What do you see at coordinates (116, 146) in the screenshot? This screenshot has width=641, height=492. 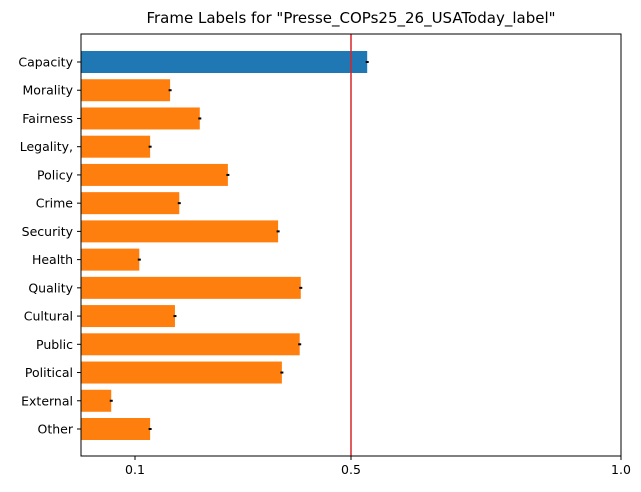 I see `bar-legality` at bounding box center [116, 146].